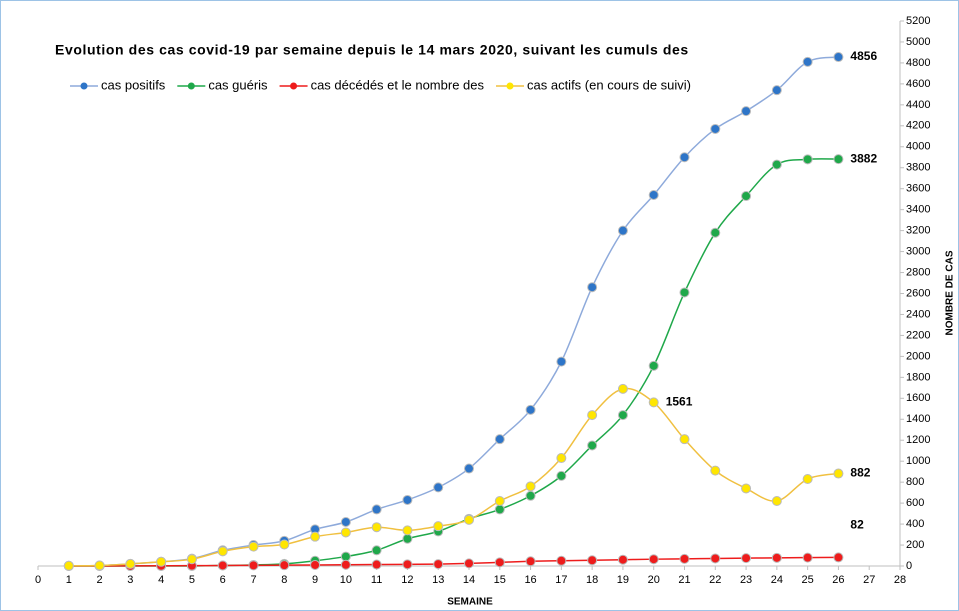  What do you see at coordinates (100, 580) in the screenshot?
I see `x-tick-label: 2` at bounding box center [100, 580].